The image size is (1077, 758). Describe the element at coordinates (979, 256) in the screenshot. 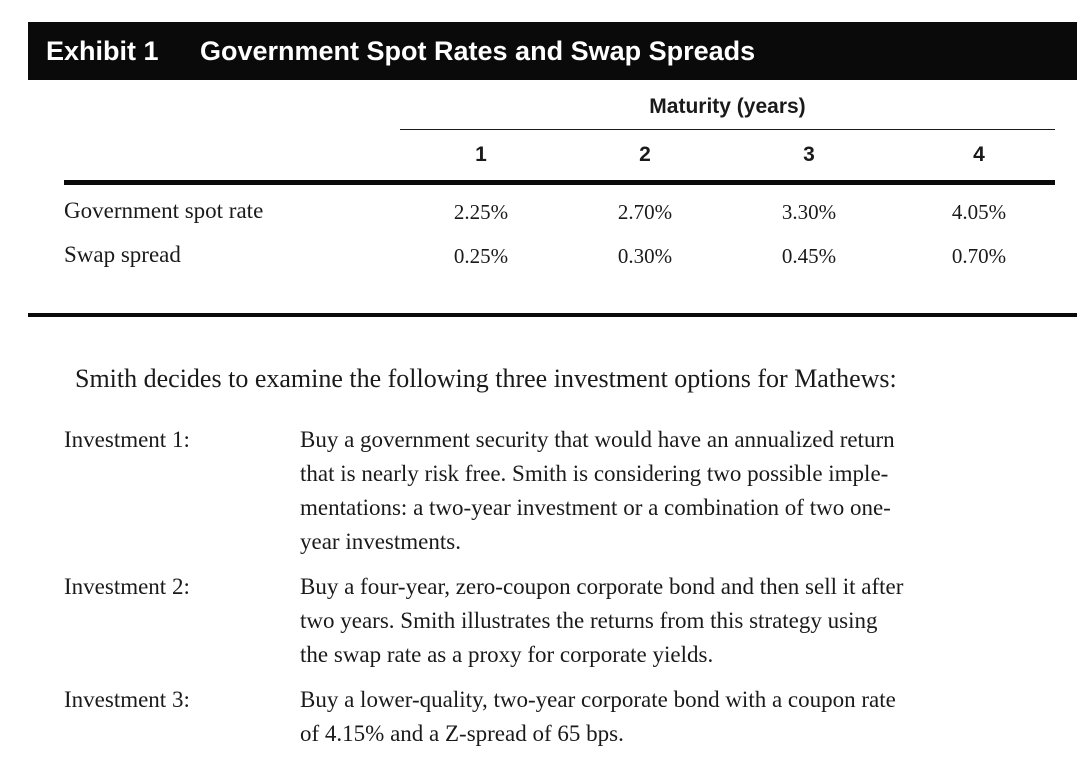

I see `table-cell: 0.70%` at that location.